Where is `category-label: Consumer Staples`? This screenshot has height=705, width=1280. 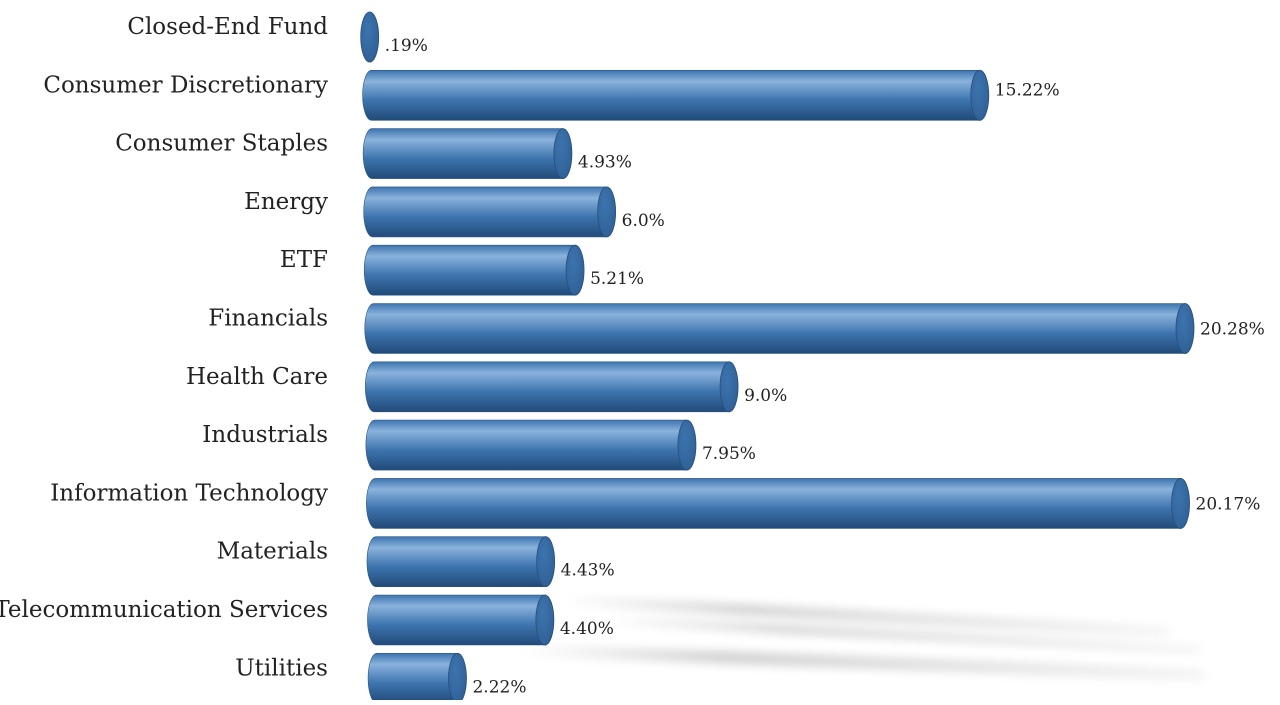
category-label: Consumer Staples is located at coordinates (221, 144).